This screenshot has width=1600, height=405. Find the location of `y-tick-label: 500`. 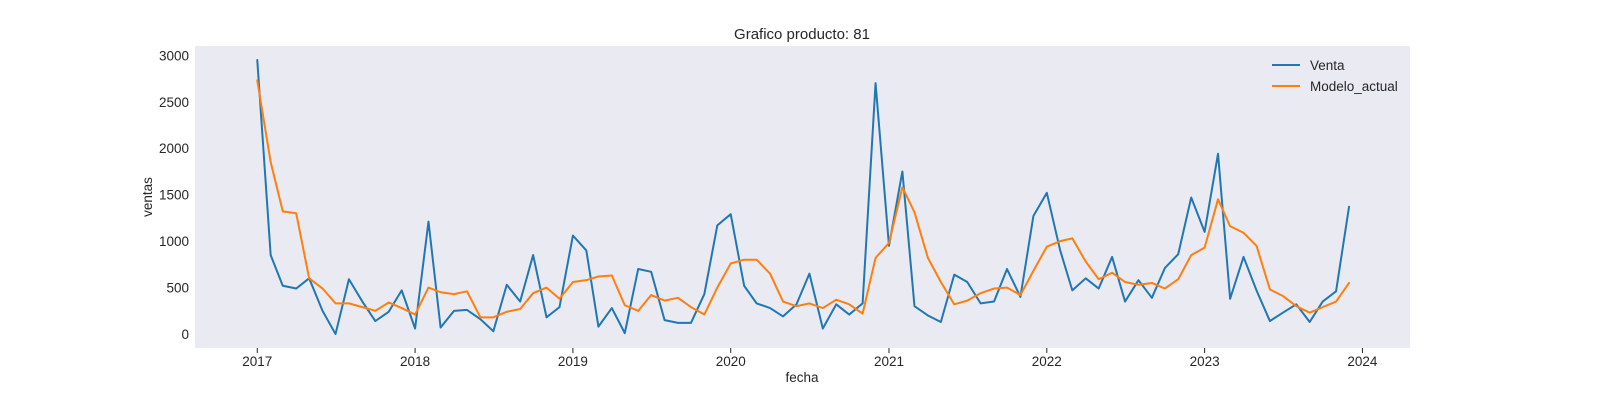

y-tick-label: 500 is located at coordinates (177, 288).